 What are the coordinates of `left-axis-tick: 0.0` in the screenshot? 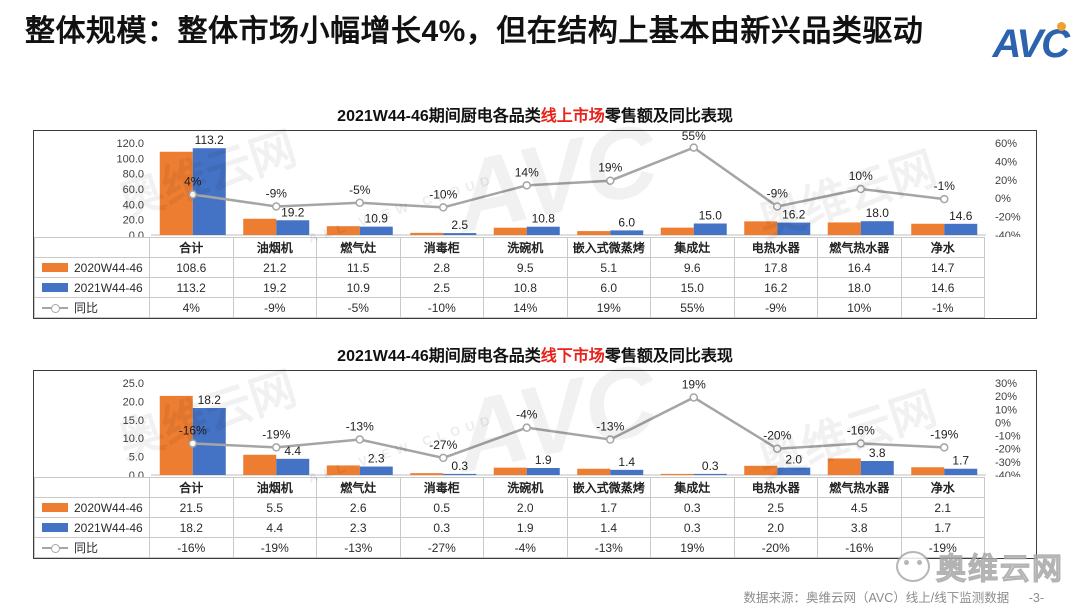 It's located at (136, 233).